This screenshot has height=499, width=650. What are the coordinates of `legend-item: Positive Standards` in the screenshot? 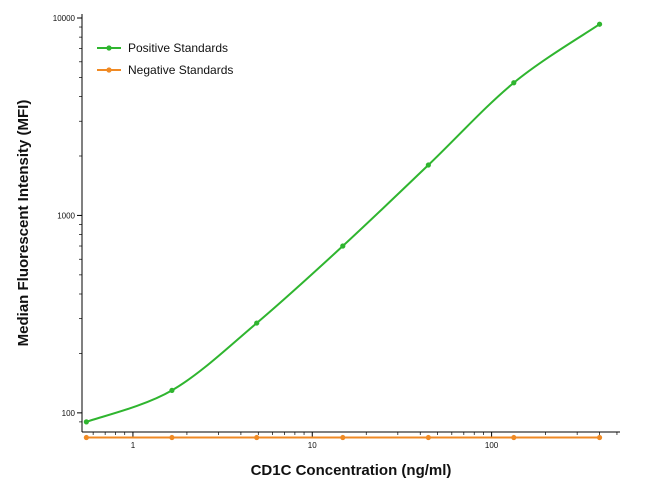 It's located at (162, 48).